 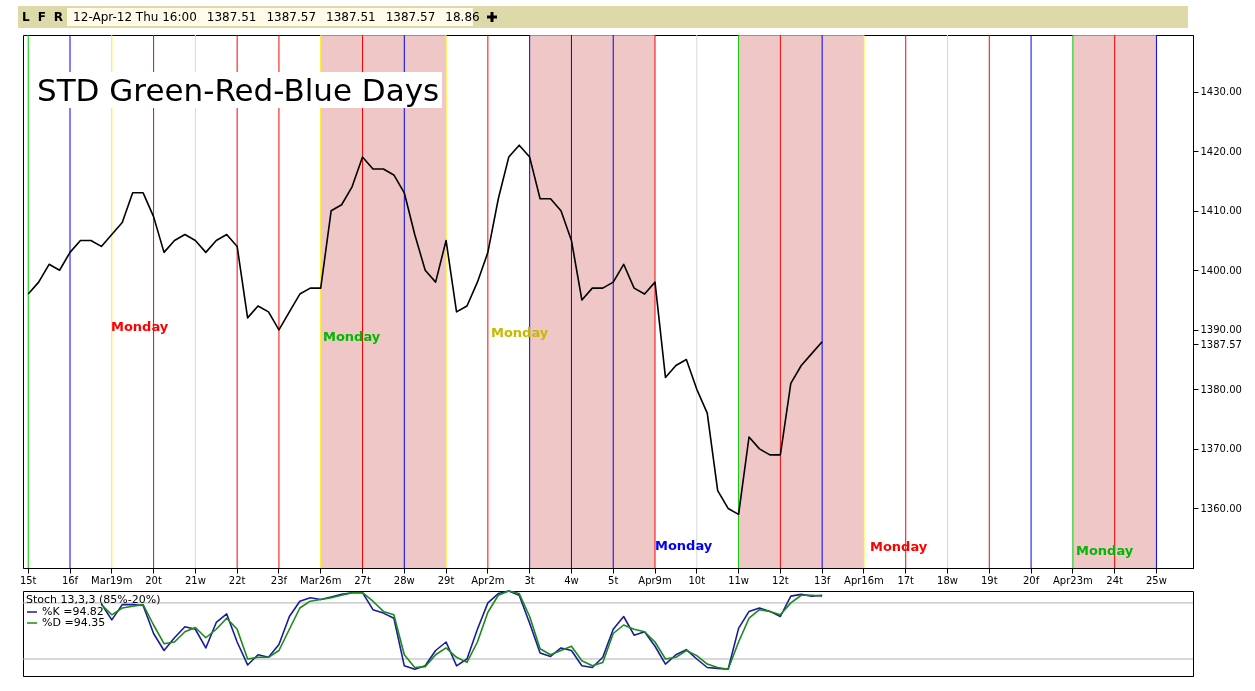 I want to click on text: L, so click(x=26, y=17).